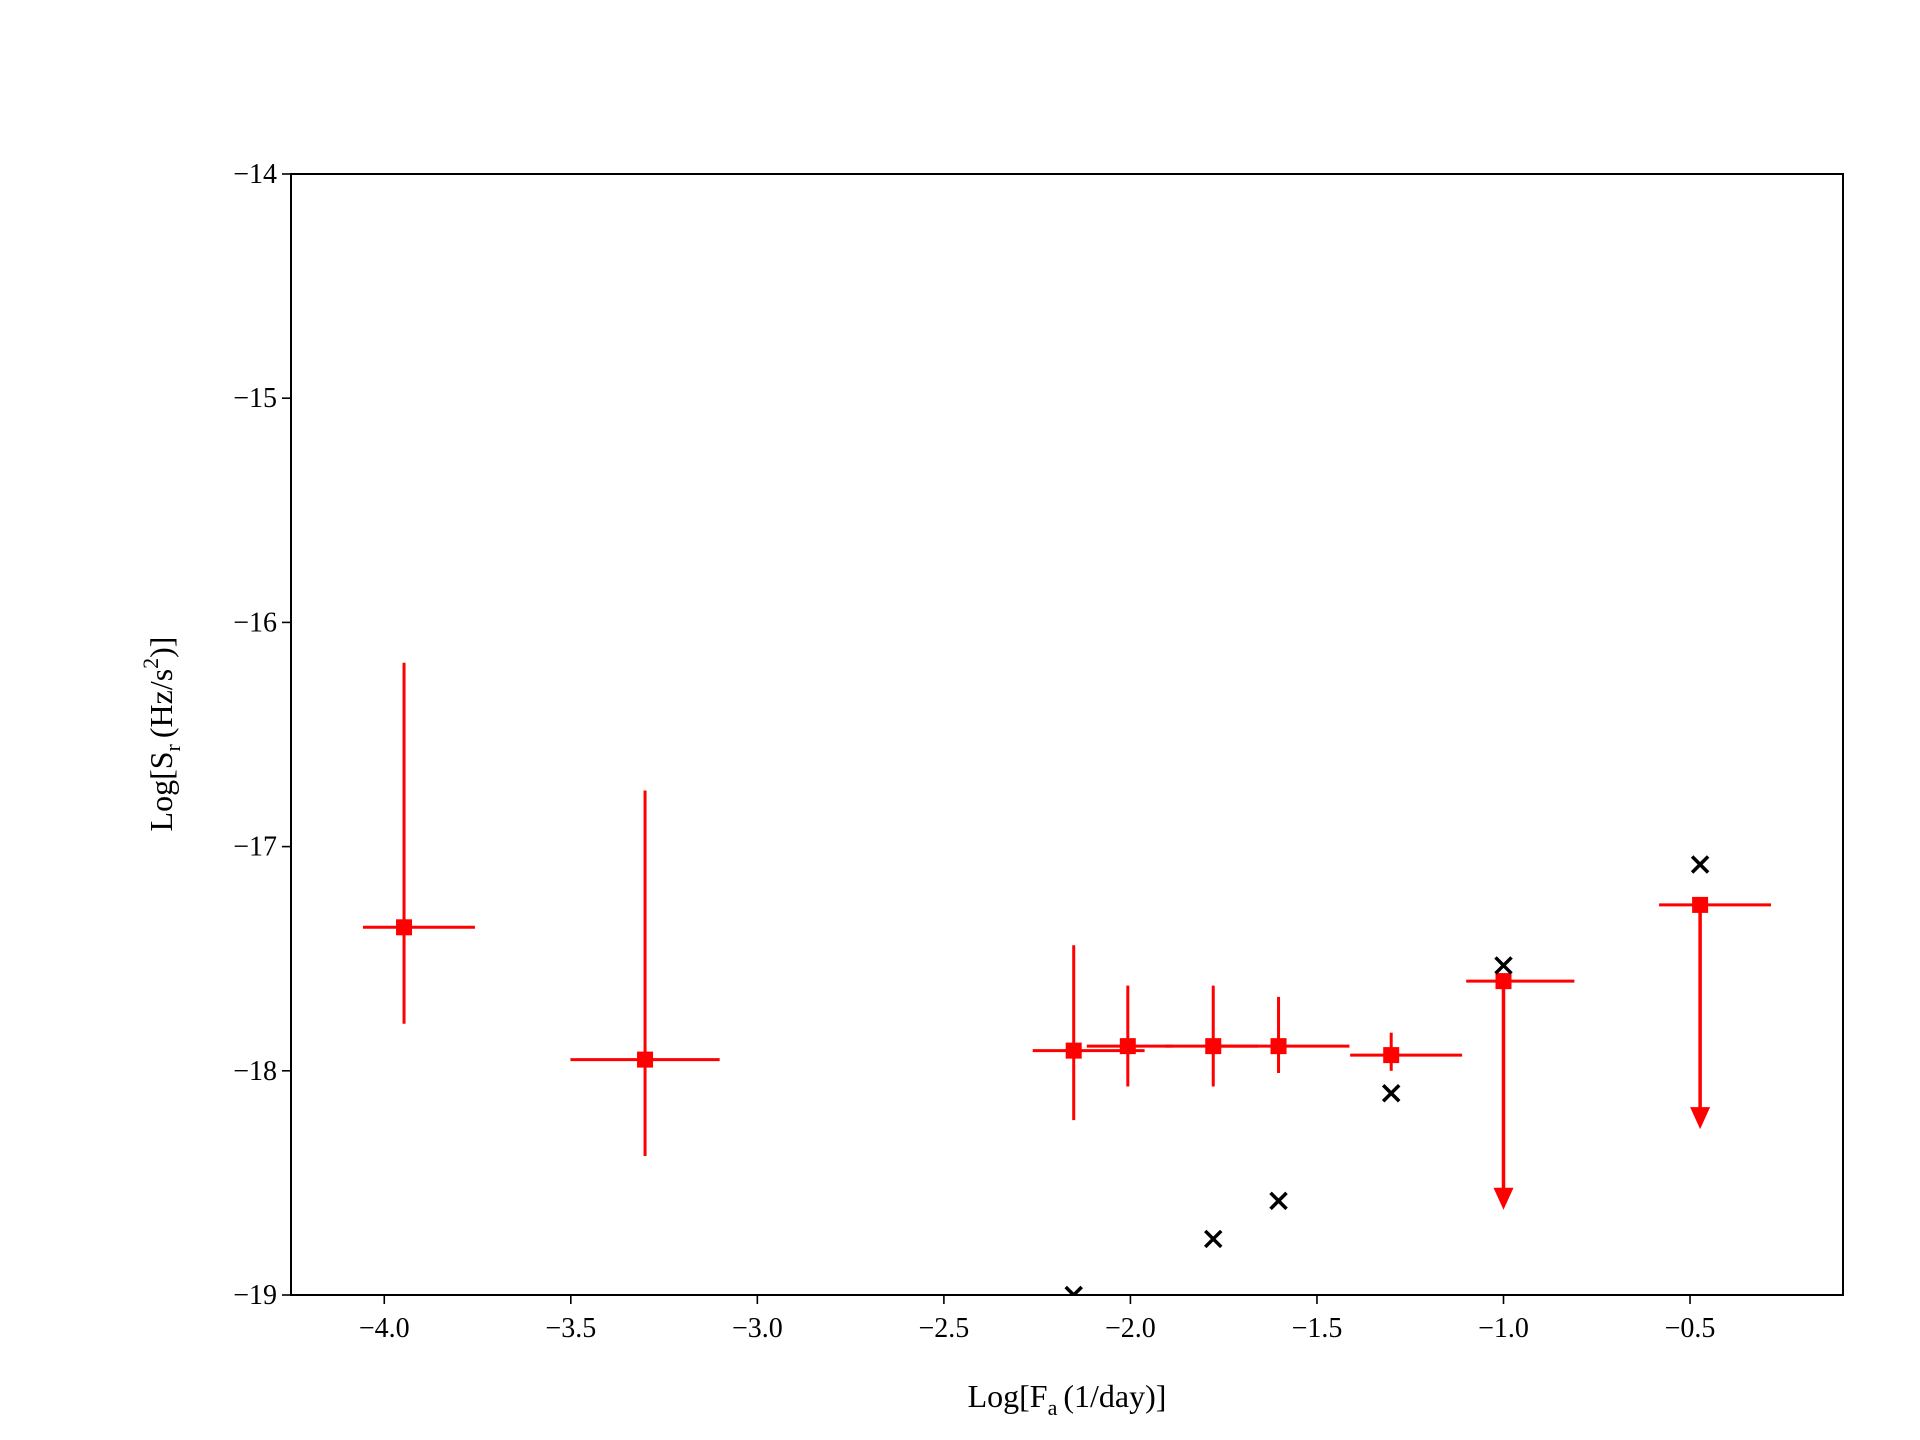  Describe the element at coordinates (161, 647) in the screenshot. I see `y-label-rest: )]` at that location.